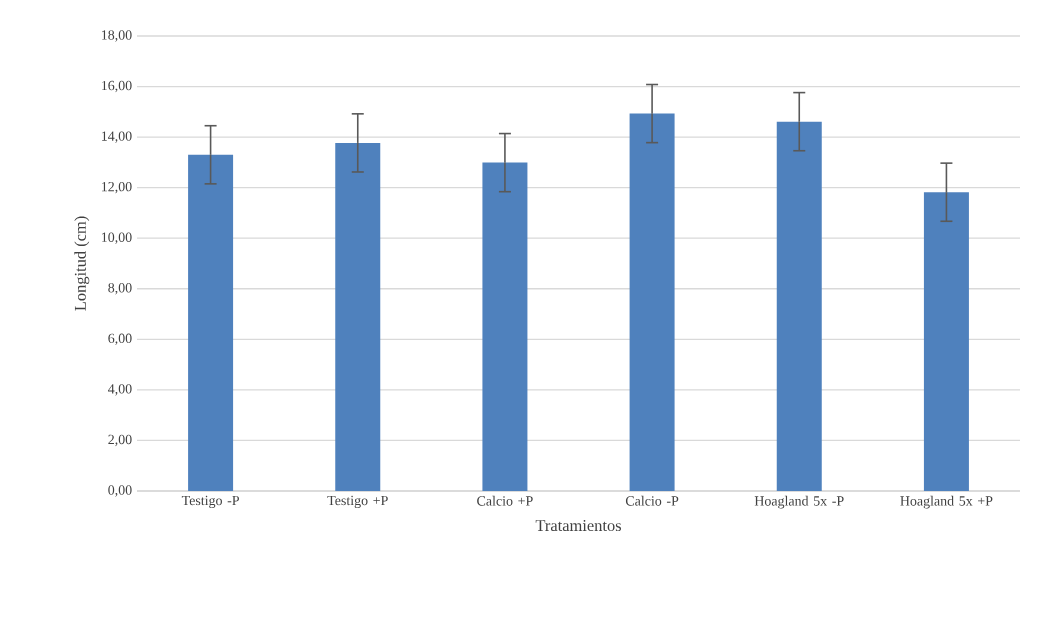  Describe the element at coordinates (652, 500) in the screenshot. I see `x-tick-label: Calcio -P` at that location.